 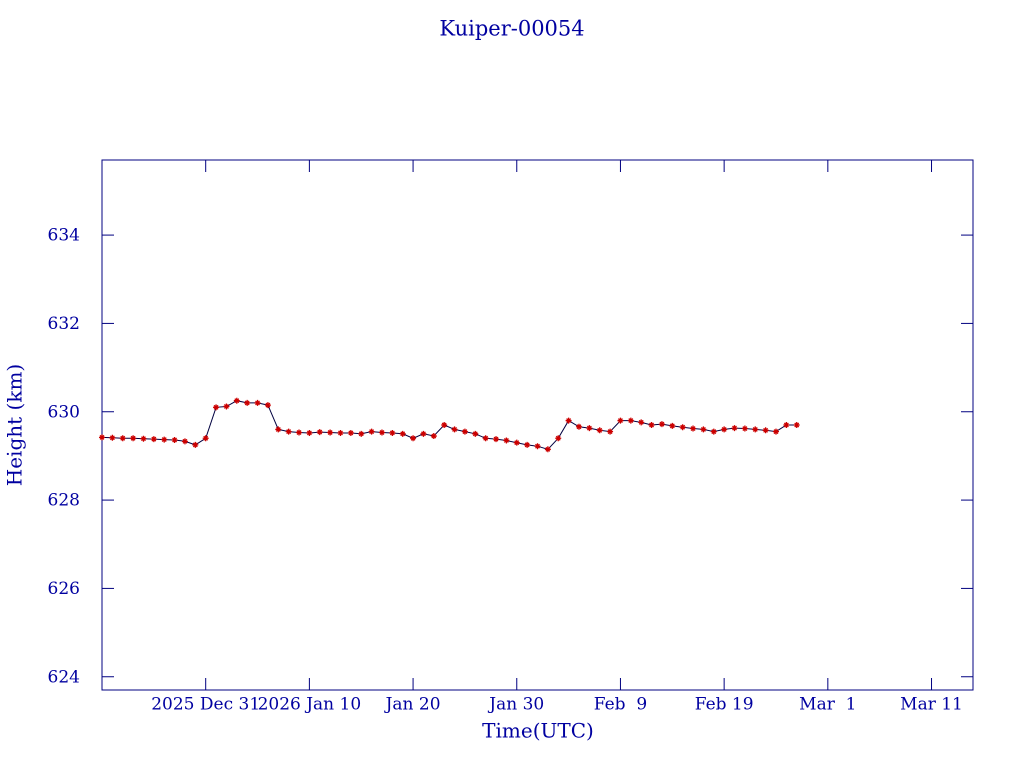 I want to click on x-axis-label: Time(UTC), so click(x=538, y=731).